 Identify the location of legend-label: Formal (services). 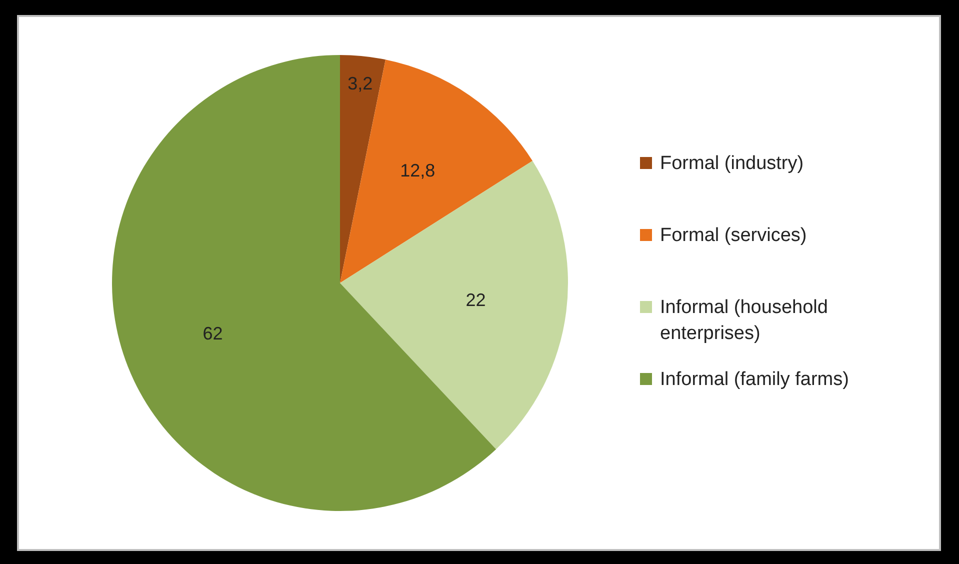
(733, 235).